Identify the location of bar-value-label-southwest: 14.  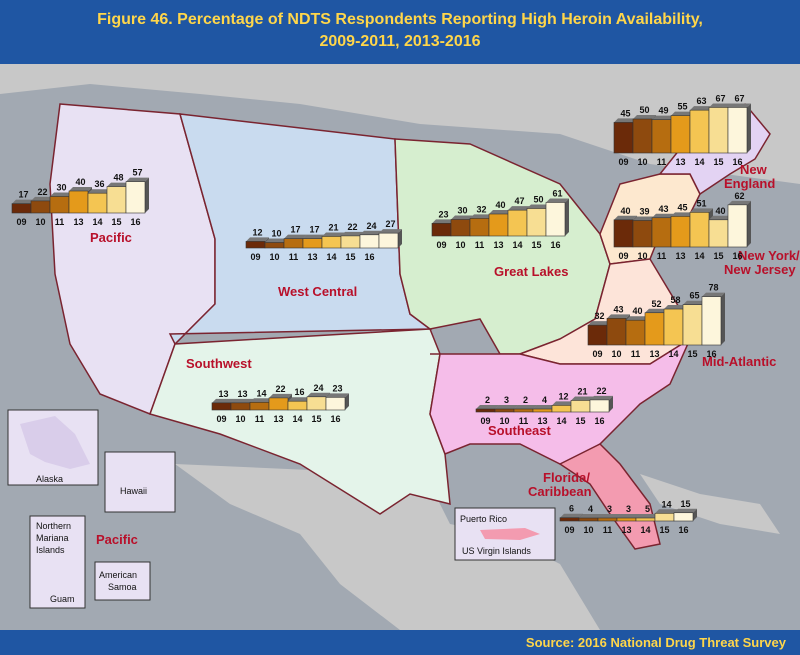
(261, 393).